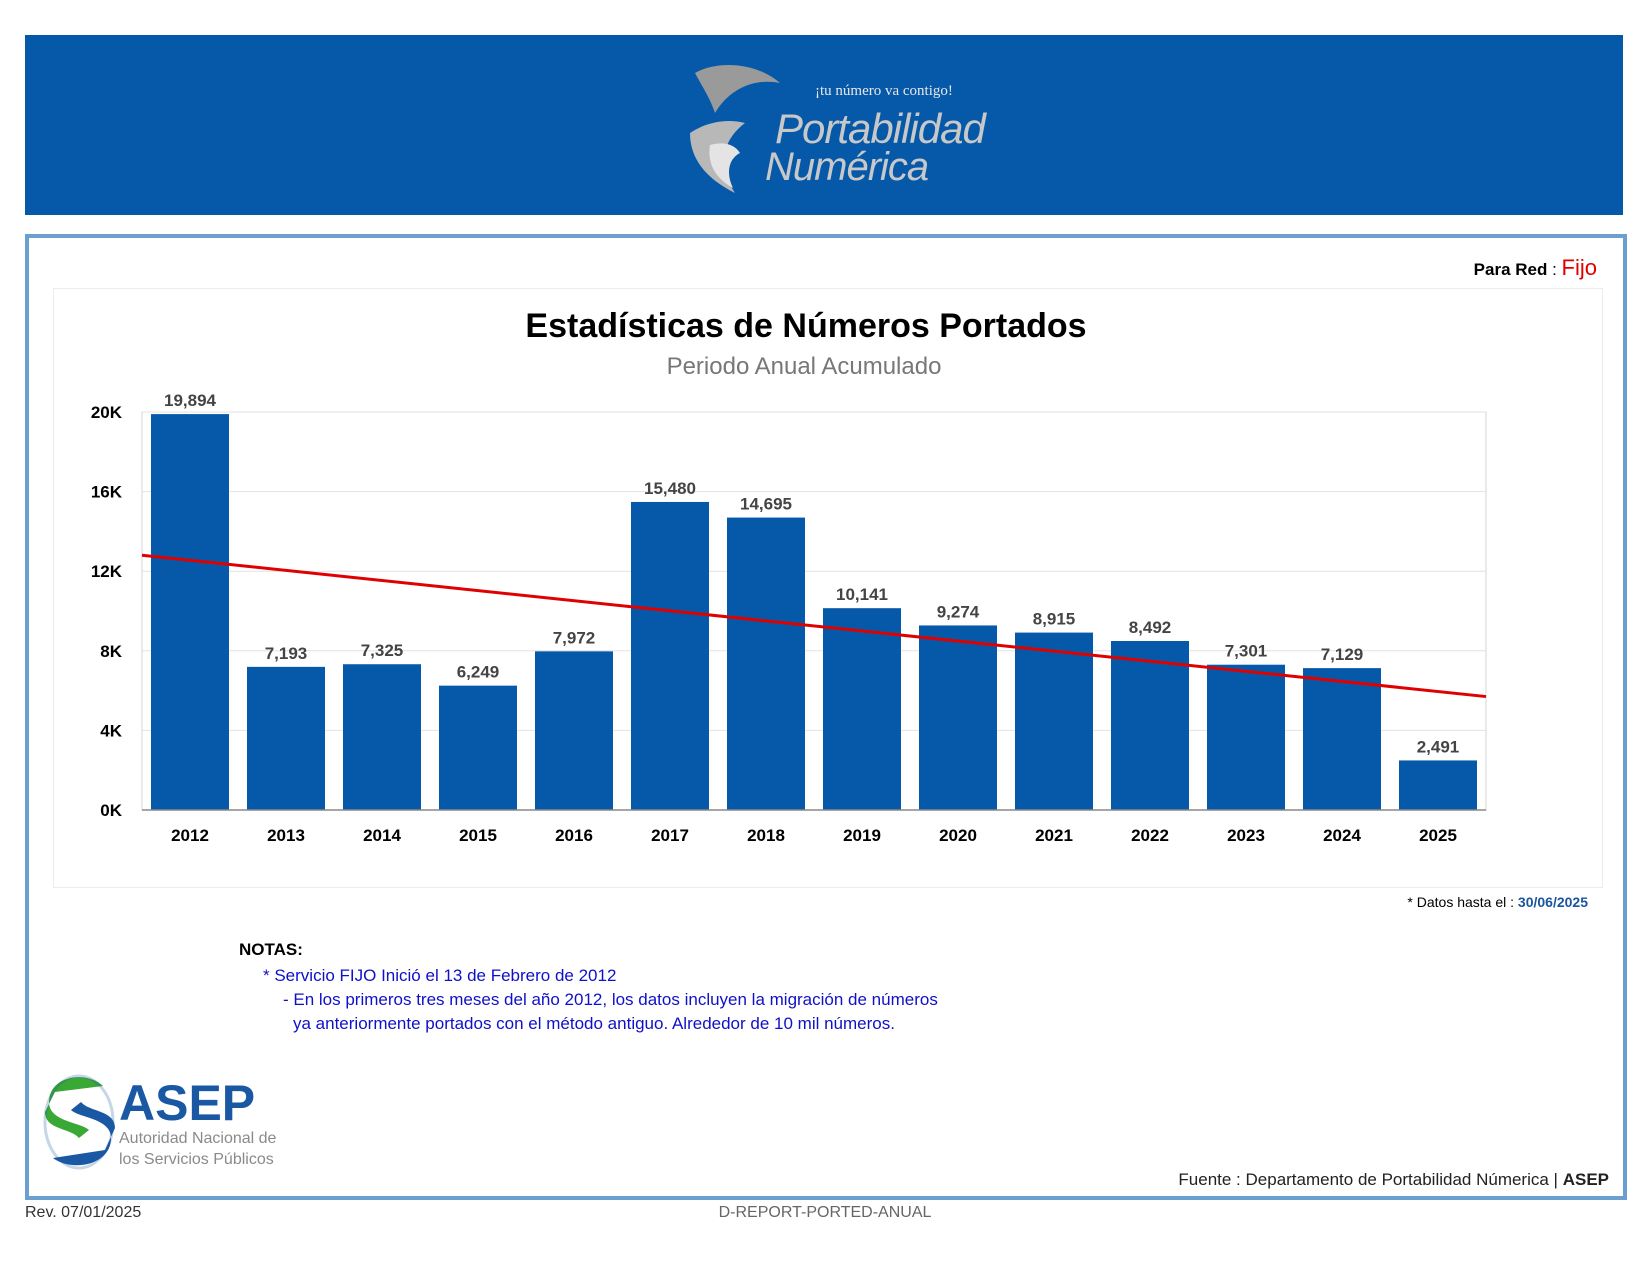  What do you see at coordinates (382, 650) in the screenshot?
I see `data-label: 7,325` at bounding box center [382, 650].